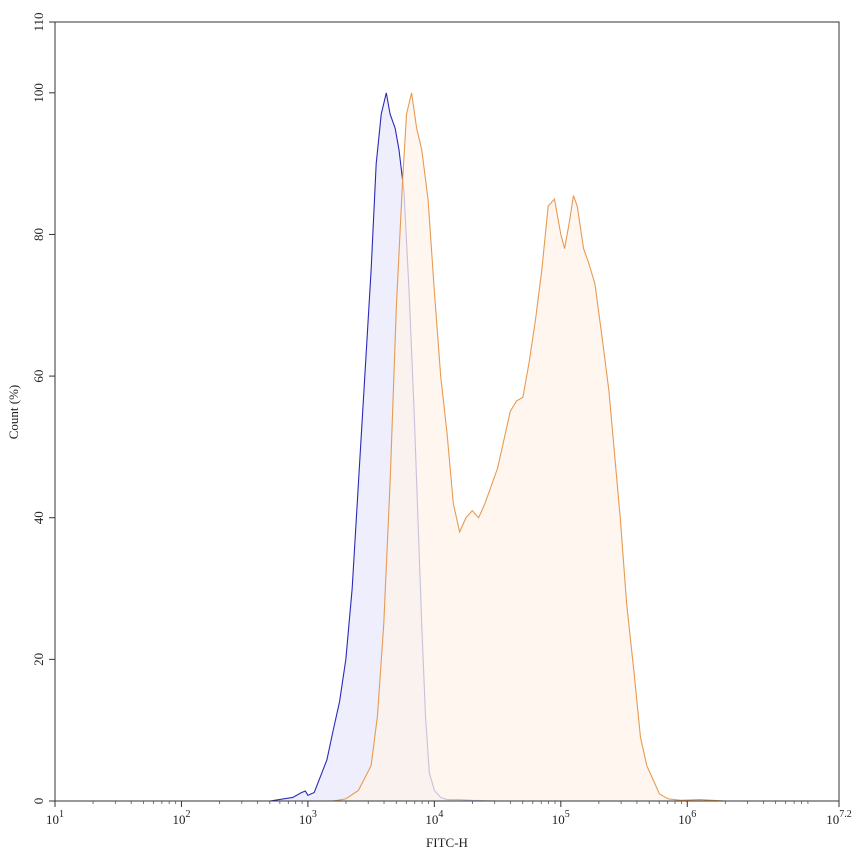 Image resolution: width=853 pixels, height=861 pixels. I want to click on x-axis-minor-ticks, so click(450, 802).